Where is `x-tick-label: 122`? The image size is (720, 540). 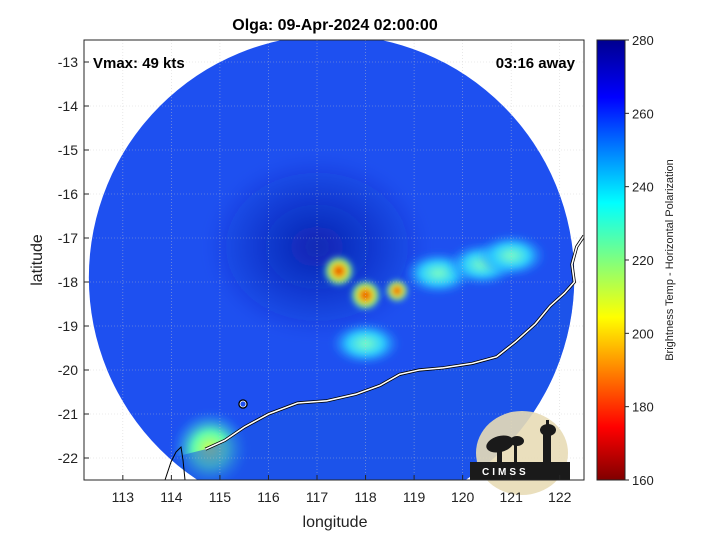
x-tick-label: 122 is located at coordinates (560, 497).